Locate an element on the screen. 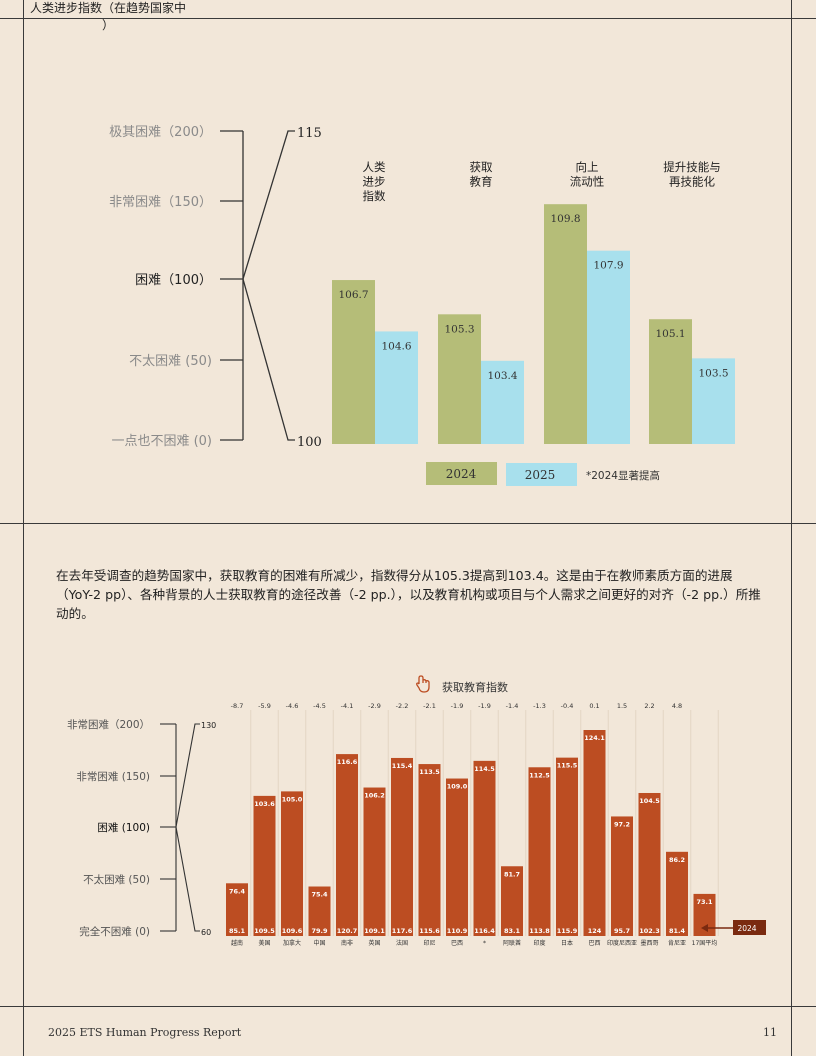 This screenshot has width=816, height=1056. bar-value: 109.8 is located at coordinates (565, 219).